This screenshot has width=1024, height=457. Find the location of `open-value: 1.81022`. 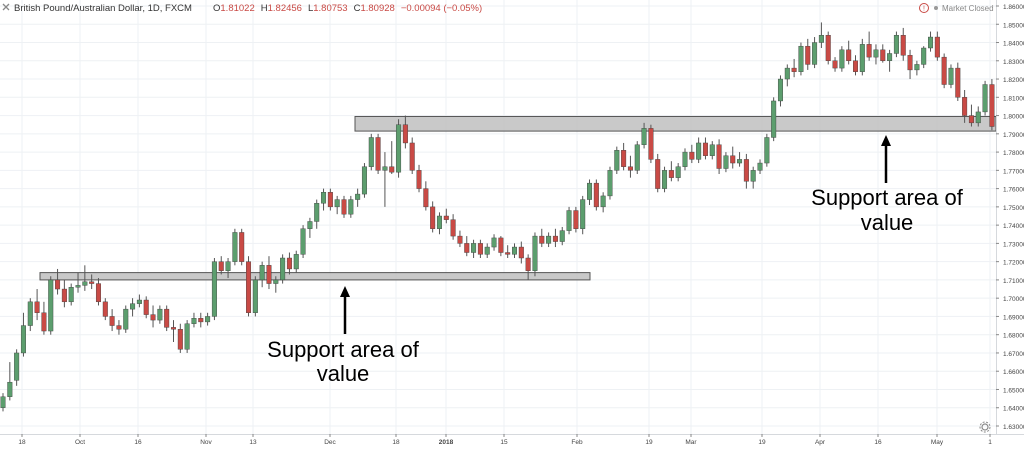

open-value: 1.81022 is located at coordinates (237, 8).